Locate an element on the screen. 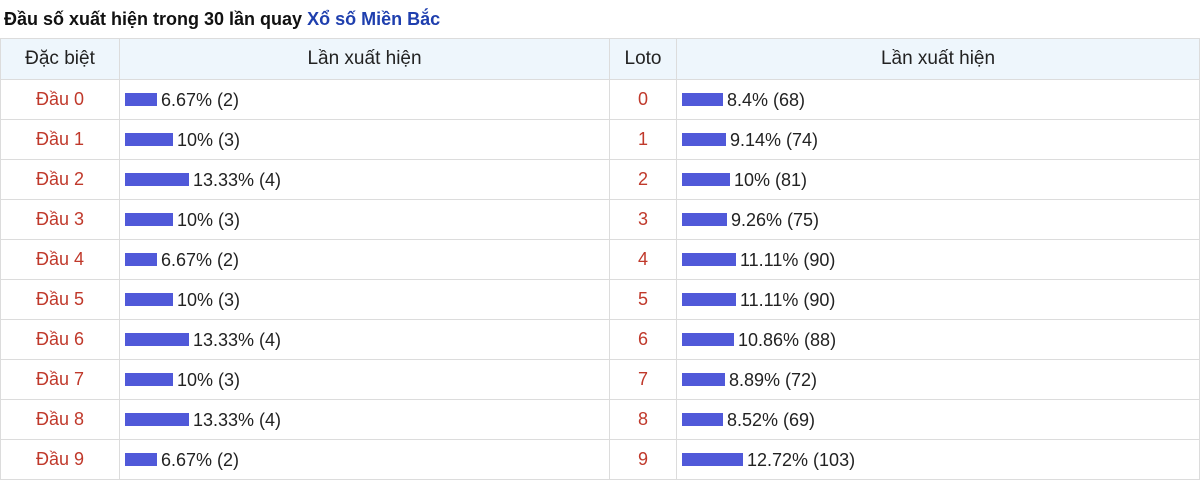  table-row: Đầu 6 13.33% (4) 6 10.86% (88) is located at coordinates (600, 339).